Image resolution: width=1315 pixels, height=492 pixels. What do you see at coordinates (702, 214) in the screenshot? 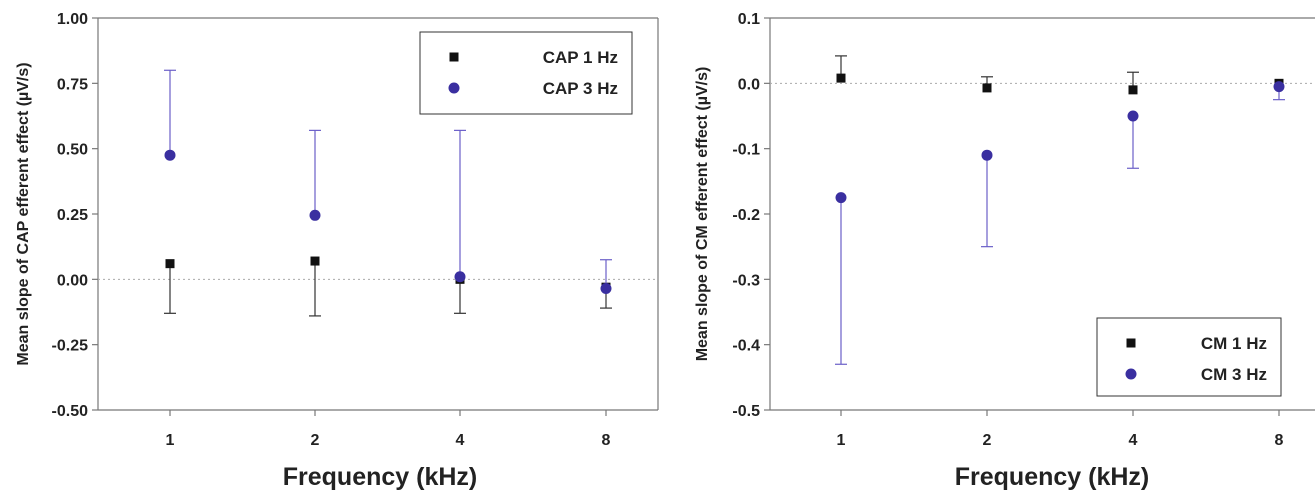
I see `y-axis-title: Mean slope of CM efferent effect (µV/s)` at bounding box center [702, 214].